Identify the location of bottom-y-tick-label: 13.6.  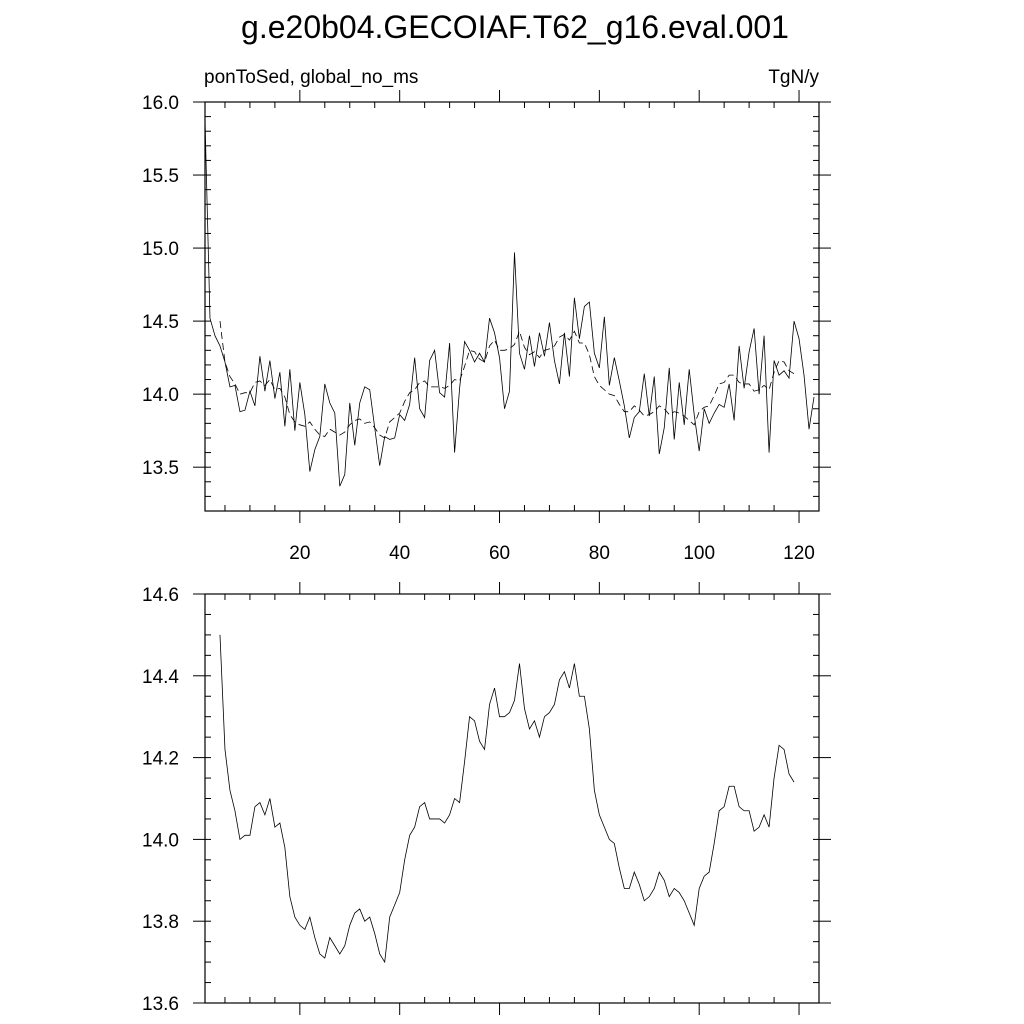
(160, 1004).